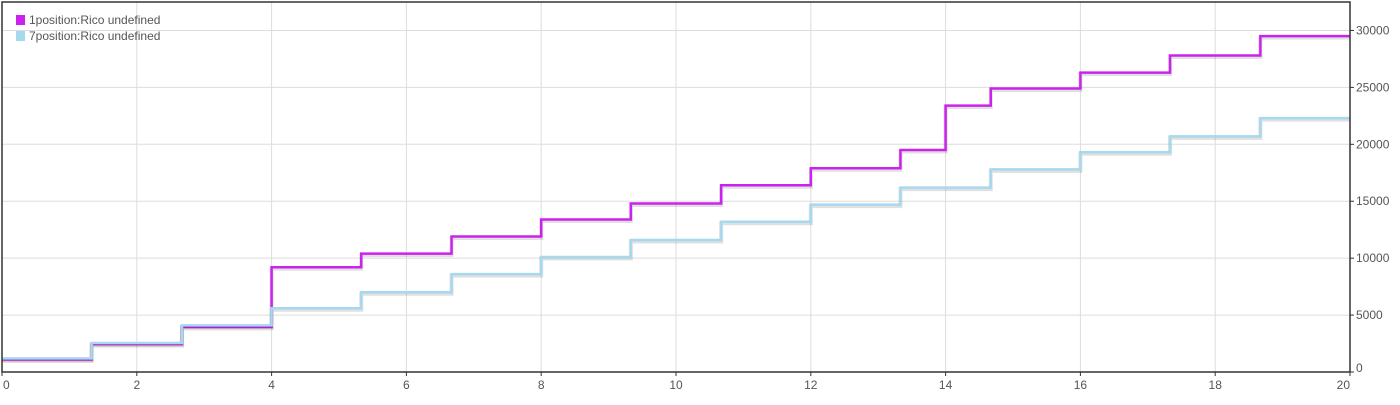  What do you see at coordinates (94, 36) in the screenshot?
I see `legend-label: 7position:Rico undefined` at bounding box center [94, 36].